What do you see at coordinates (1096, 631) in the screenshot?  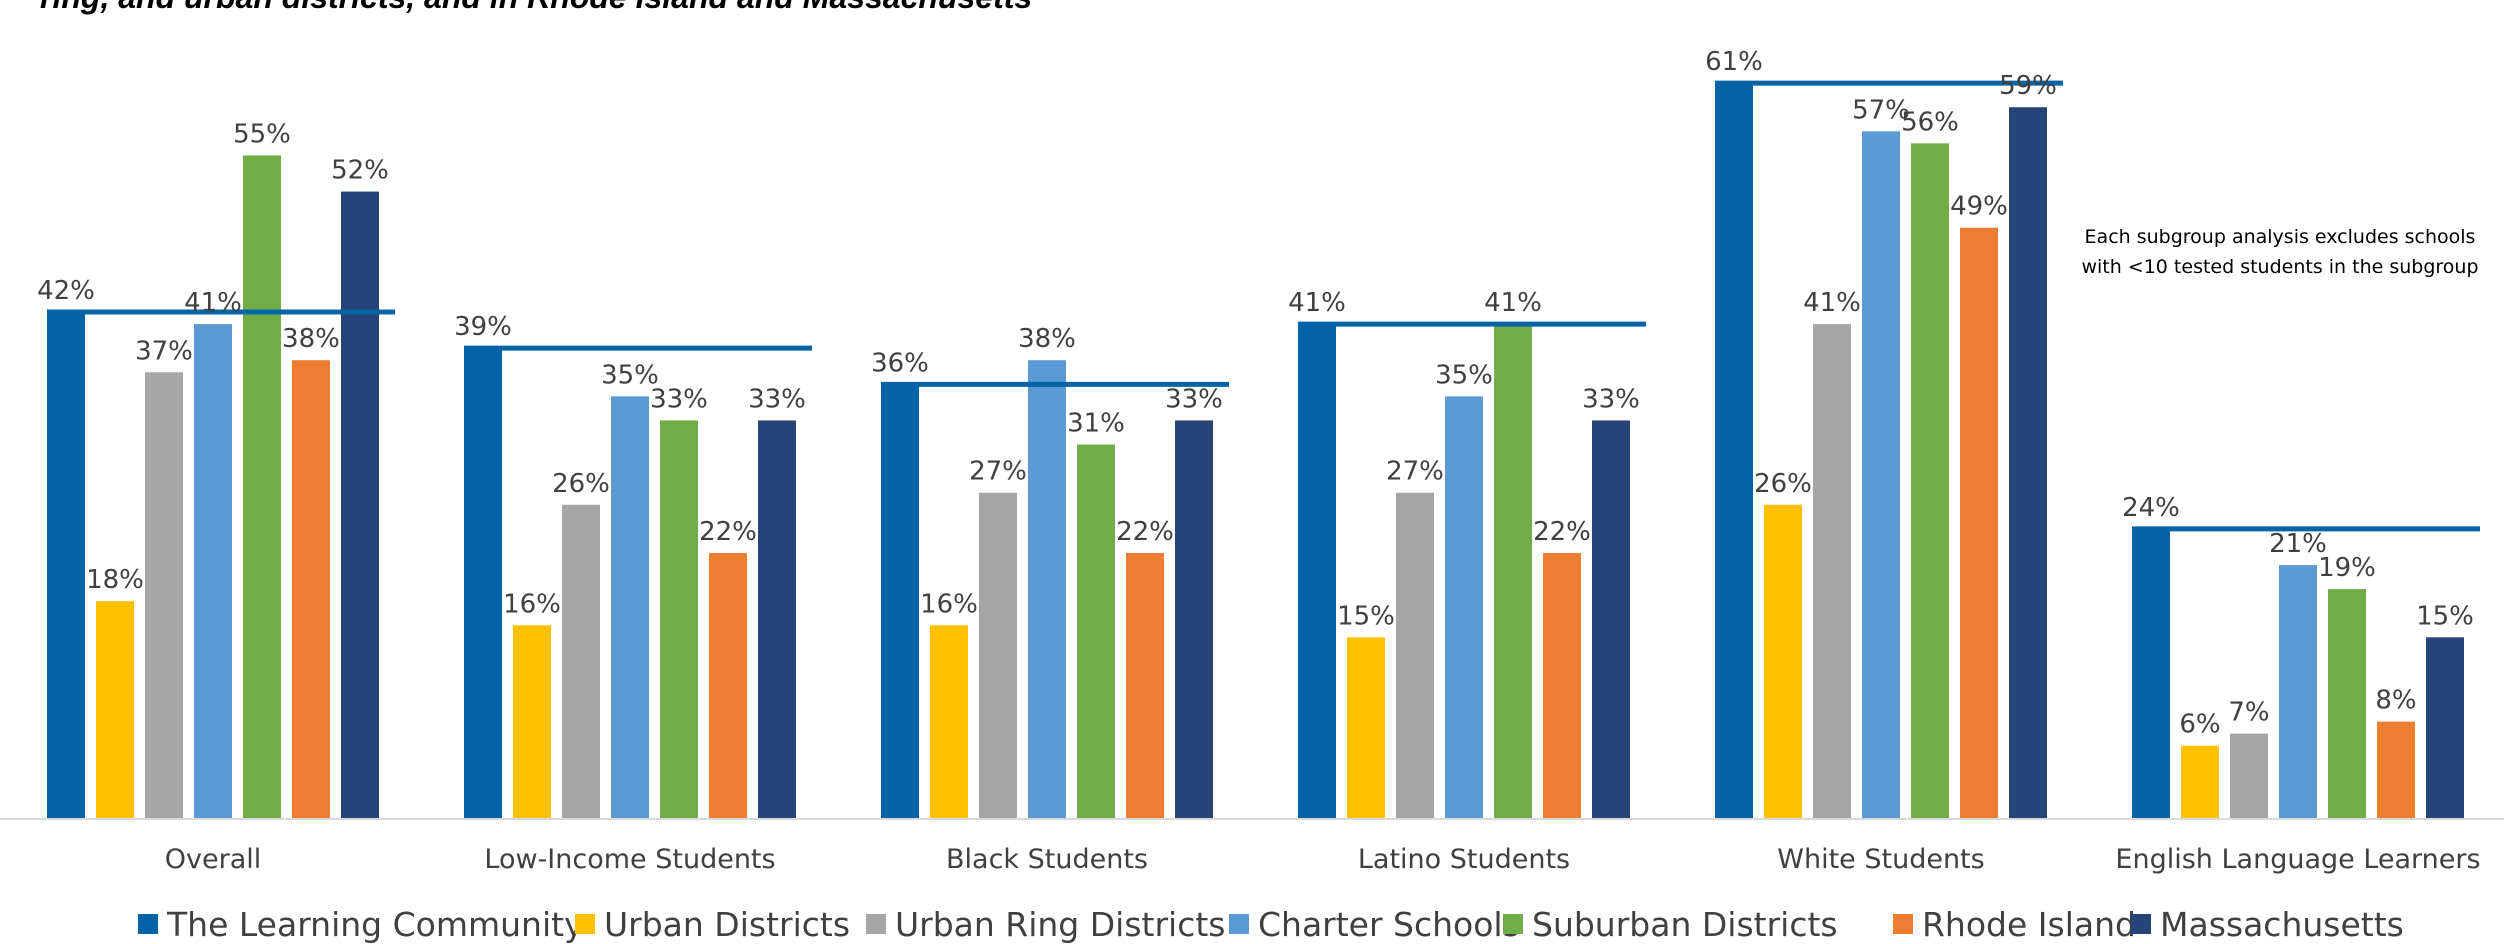 I see `bar-suburban-districts-black-students` at bounding box center [1096, 631].